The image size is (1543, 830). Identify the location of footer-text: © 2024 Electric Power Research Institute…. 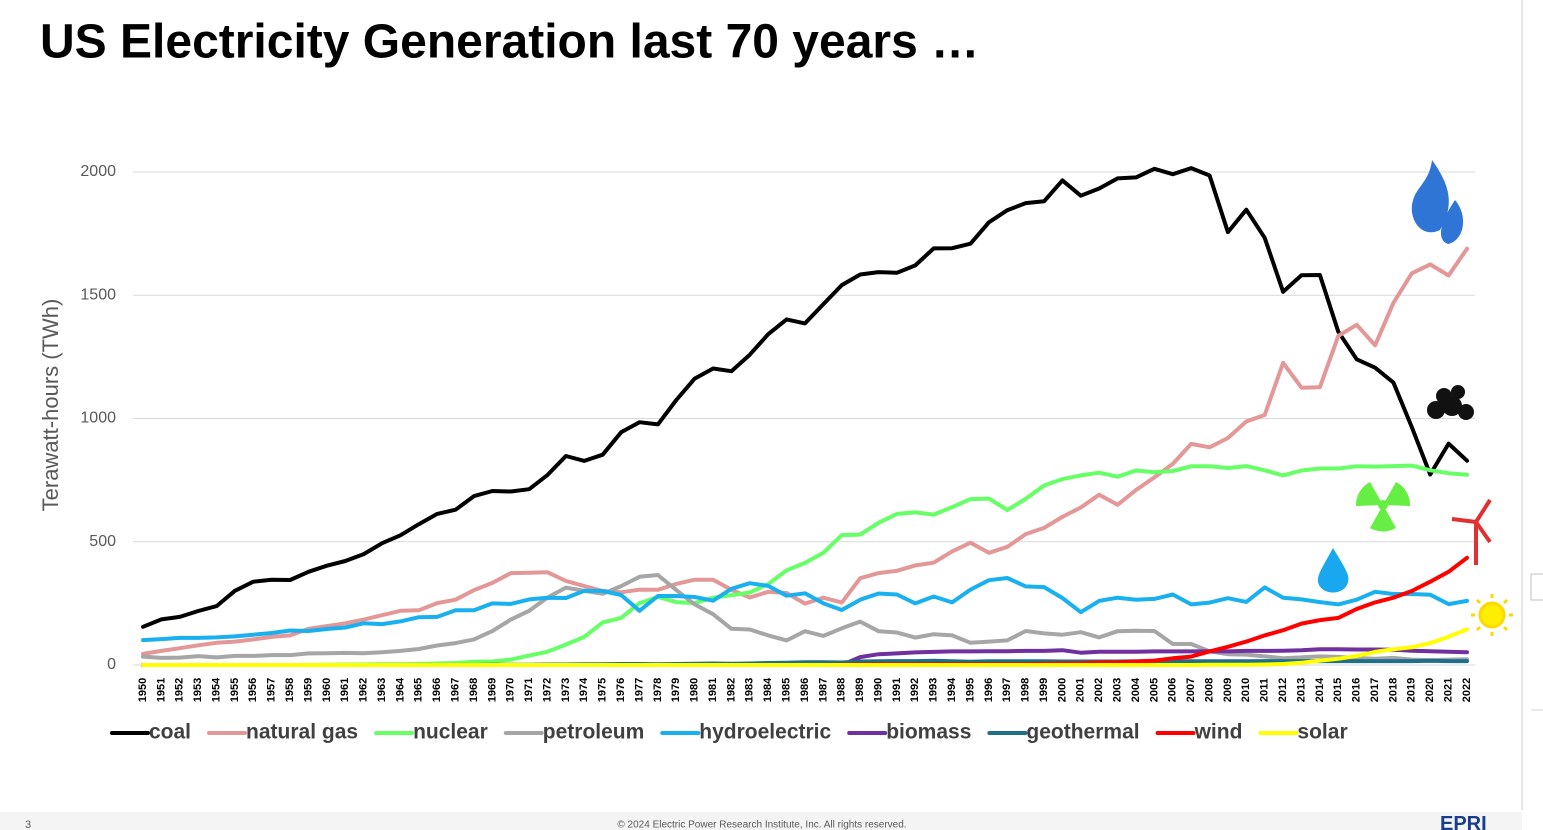
(761, 825).